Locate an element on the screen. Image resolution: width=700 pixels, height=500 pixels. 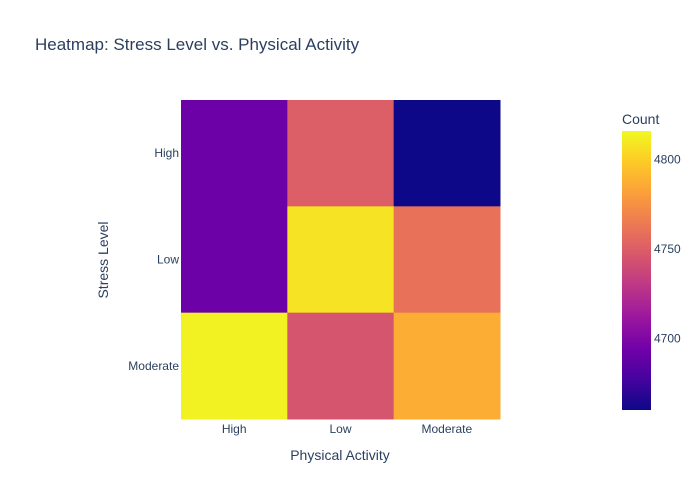
x-tick-label: High is located at coordinates (234, 429).